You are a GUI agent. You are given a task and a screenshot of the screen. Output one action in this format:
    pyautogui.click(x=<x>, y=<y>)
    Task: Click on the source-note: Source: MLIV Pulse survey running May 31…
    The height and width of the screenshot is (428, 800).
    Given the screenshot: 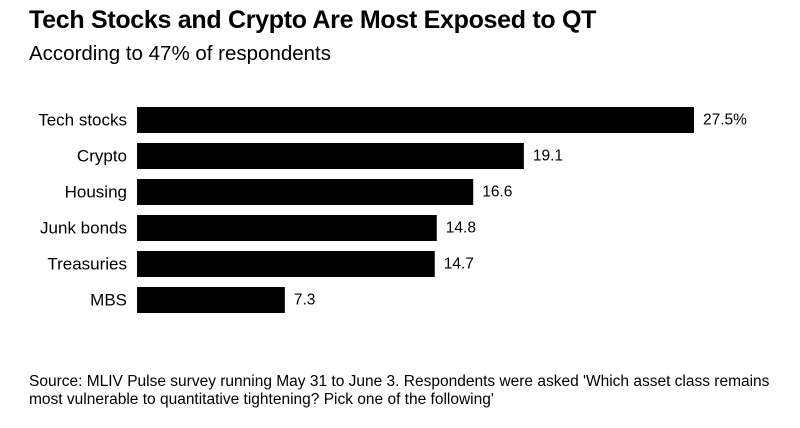 What is the action you would take?
    pyautogui.click(x=399, y=390)
    